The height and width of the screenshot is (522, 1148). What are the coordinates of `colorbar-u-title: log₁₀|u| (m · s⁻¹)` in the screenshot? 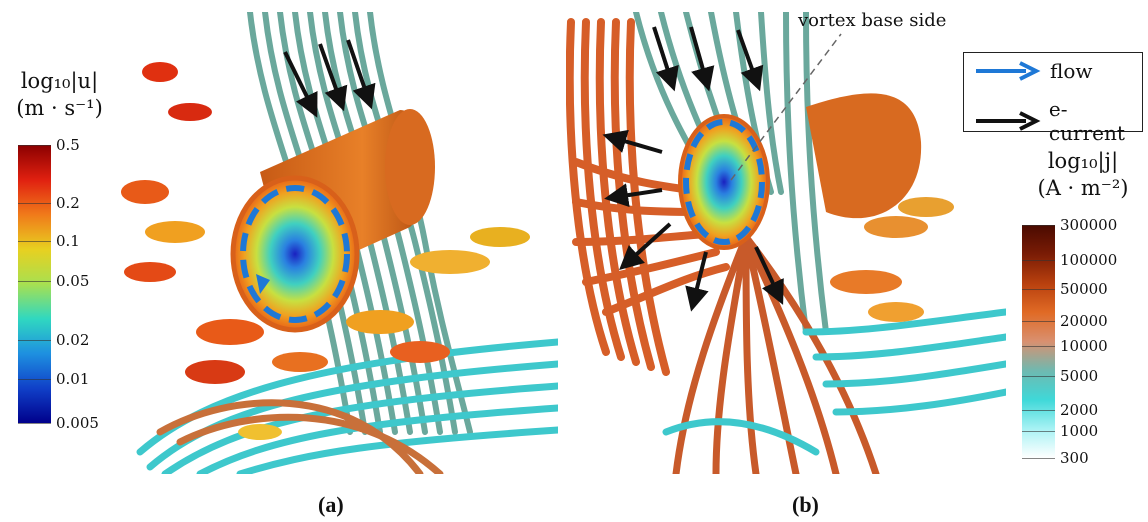 It's located at (59, 95).